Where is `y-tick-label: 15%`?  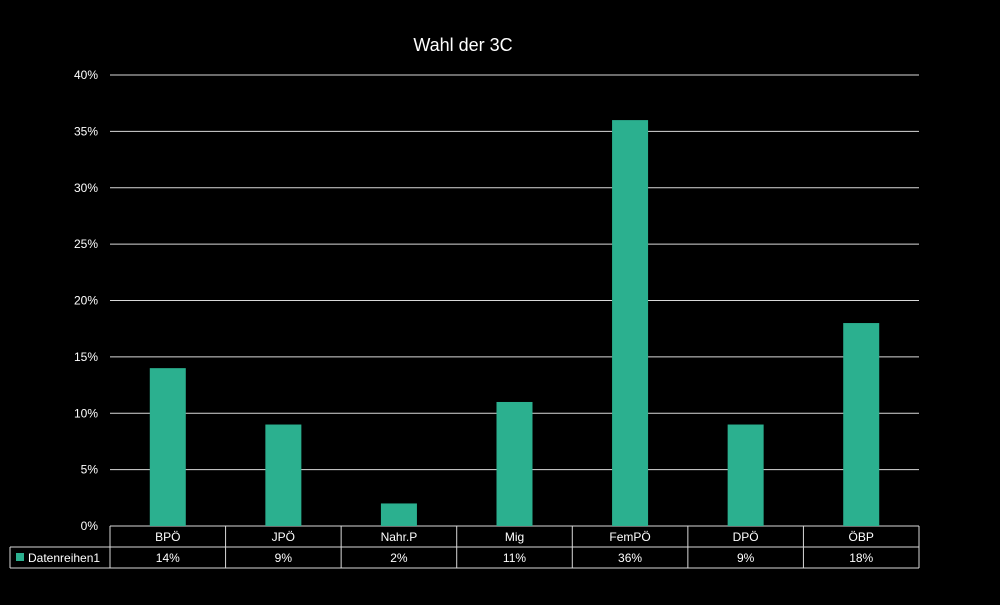 y-tick-label: 15% is located at coordinates (86, 357).